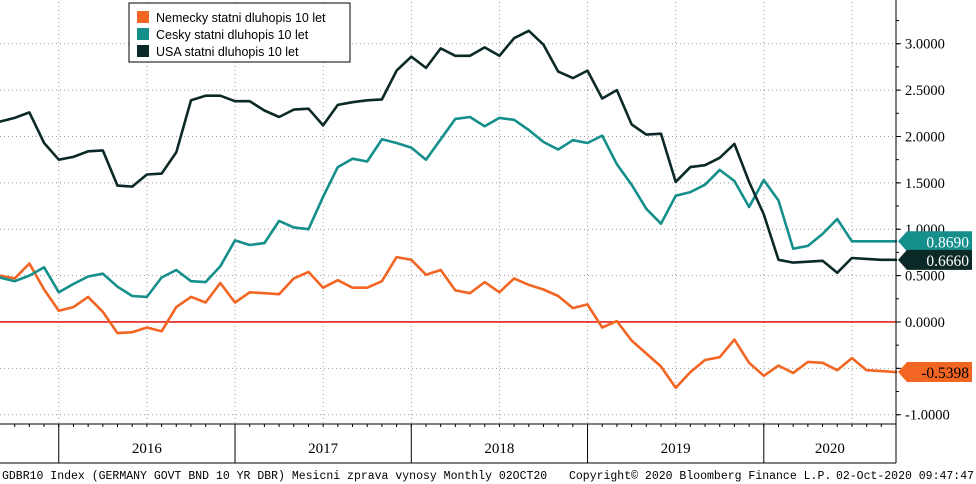 This screenshot has height=484, width=976. What do you see at coordinates (927, 416) in the screenshot?
I see `y-tick-label: -1.0000` at bounding box center [927, 416].